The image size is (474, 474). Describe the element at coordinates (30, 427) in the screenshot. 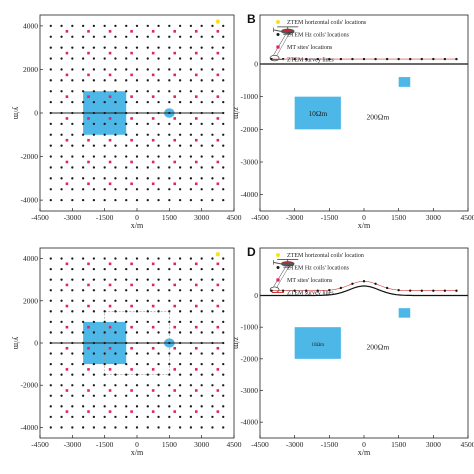

I see `y-tick-label: -4000` at that location.